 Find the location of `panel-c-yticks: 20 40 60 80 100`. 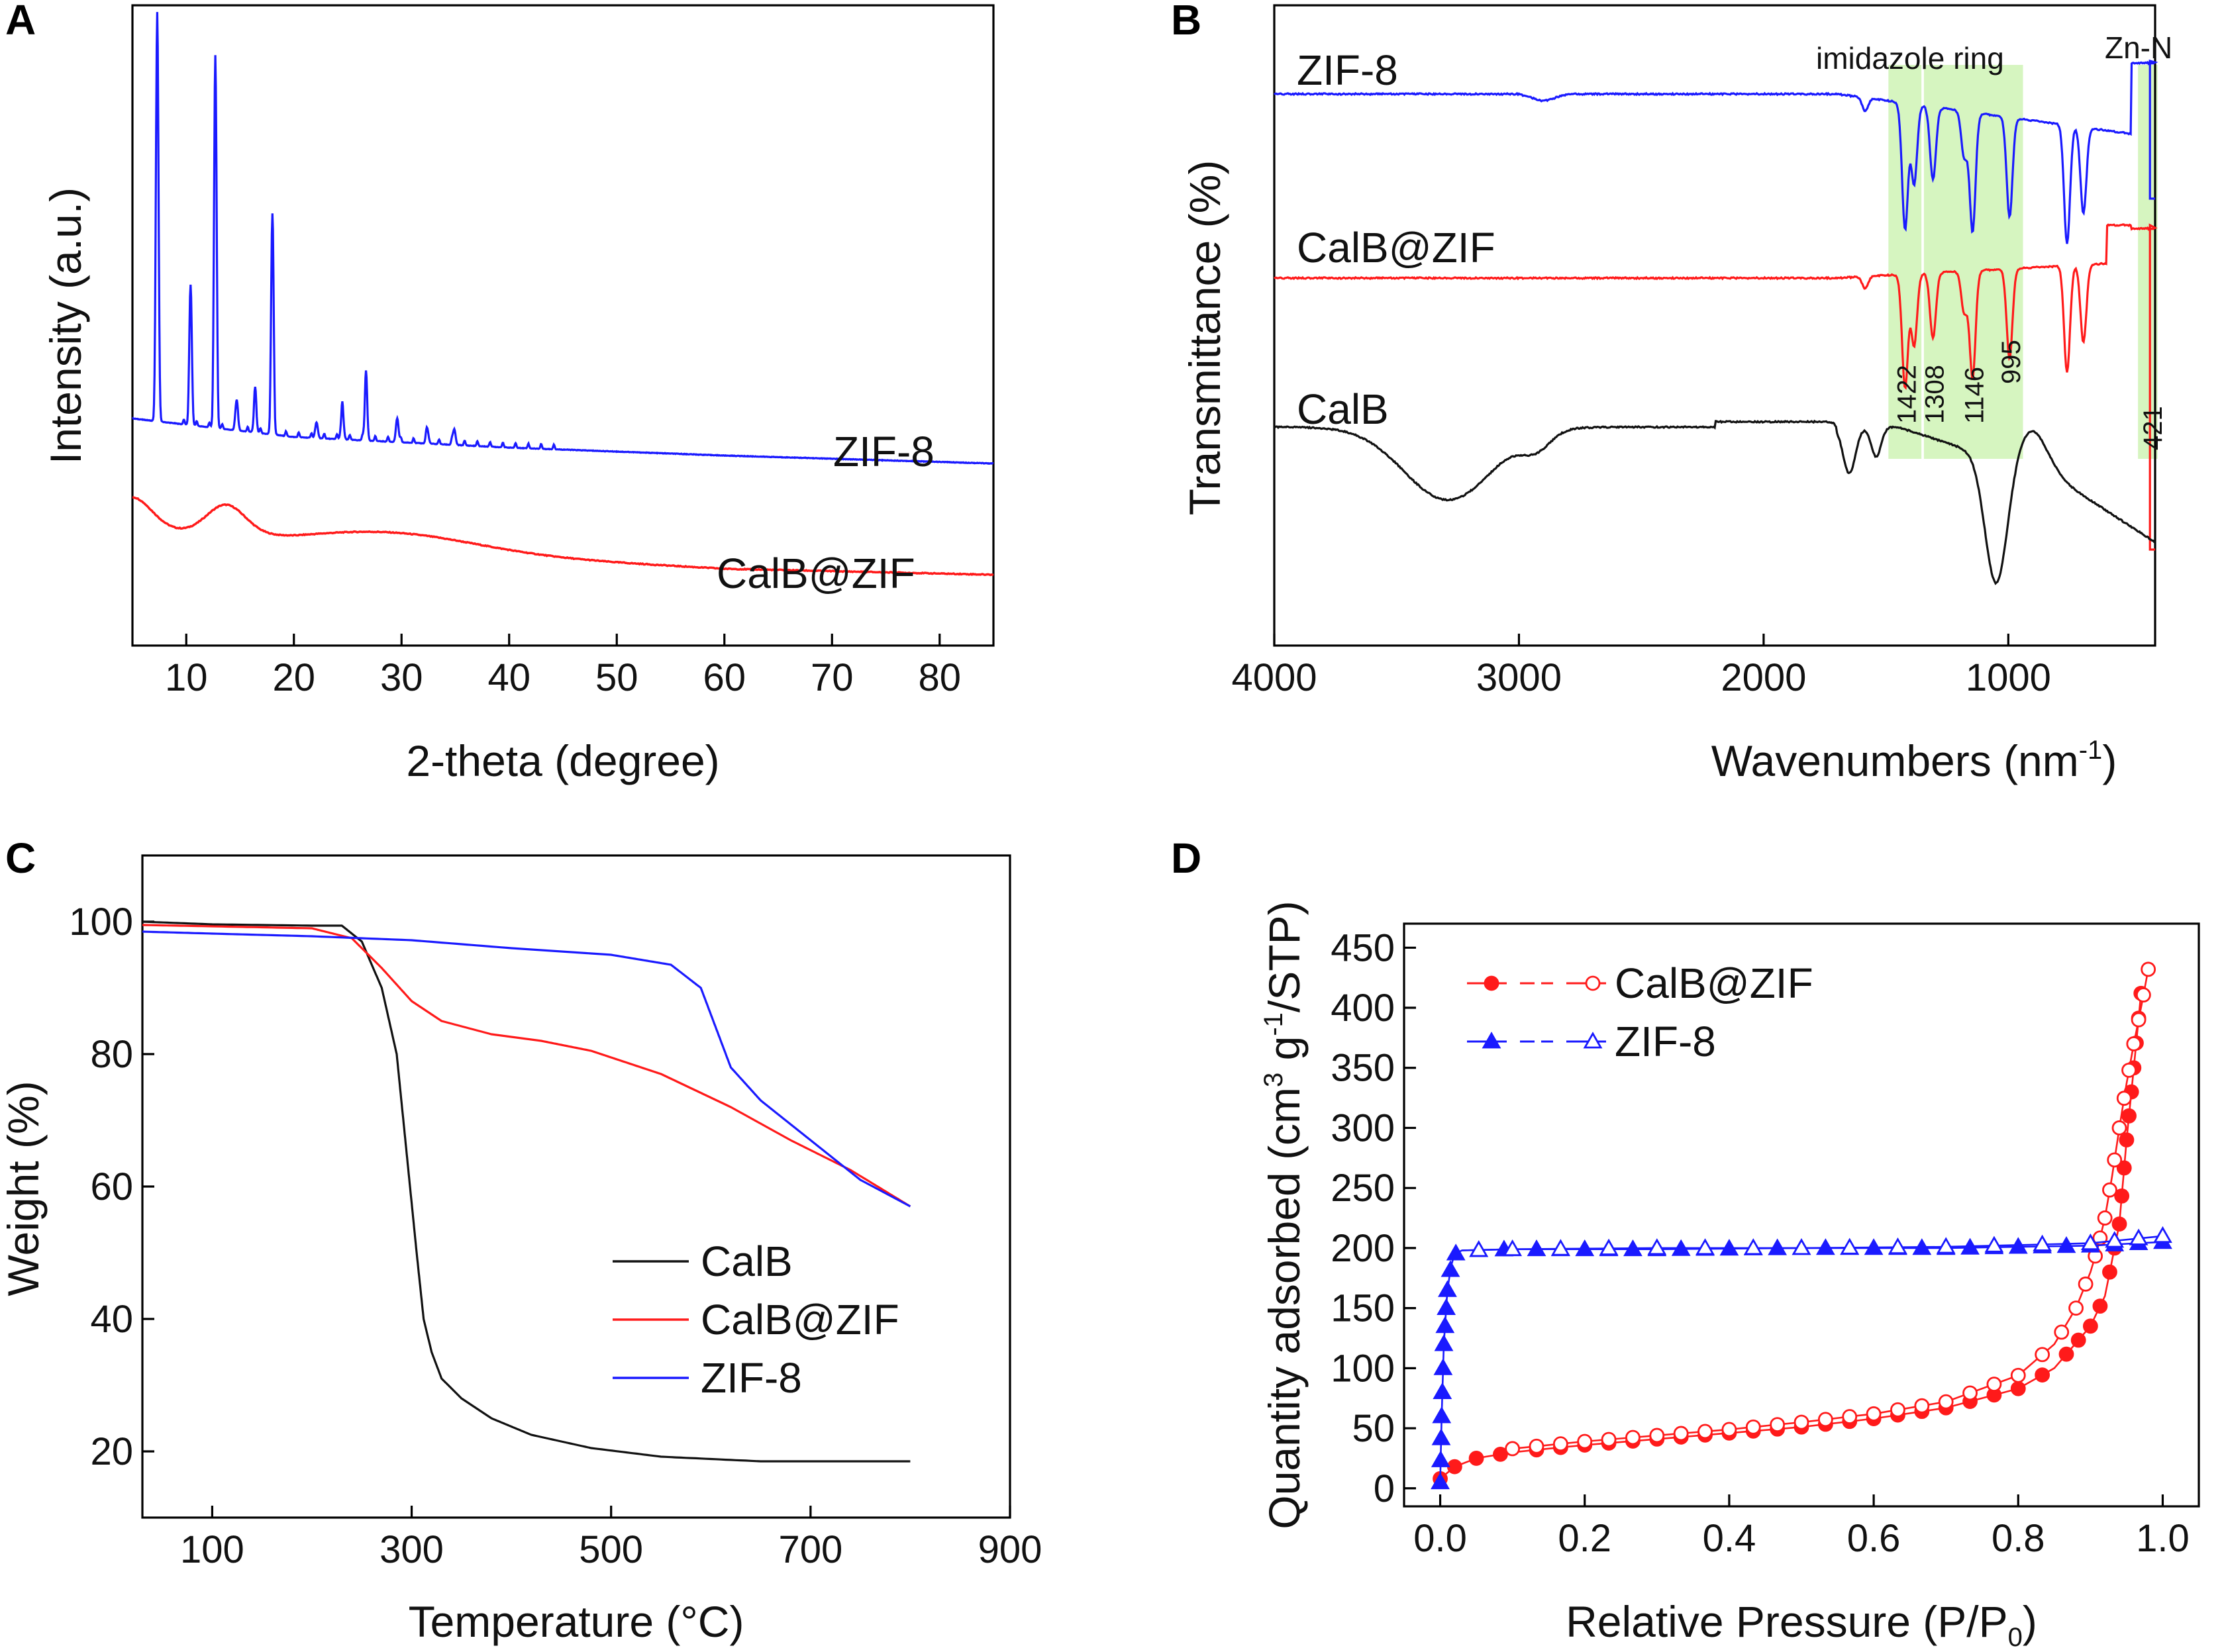

panel-c-yticks: 20 40 60 80 100 is located at coordinates (111, 1186).